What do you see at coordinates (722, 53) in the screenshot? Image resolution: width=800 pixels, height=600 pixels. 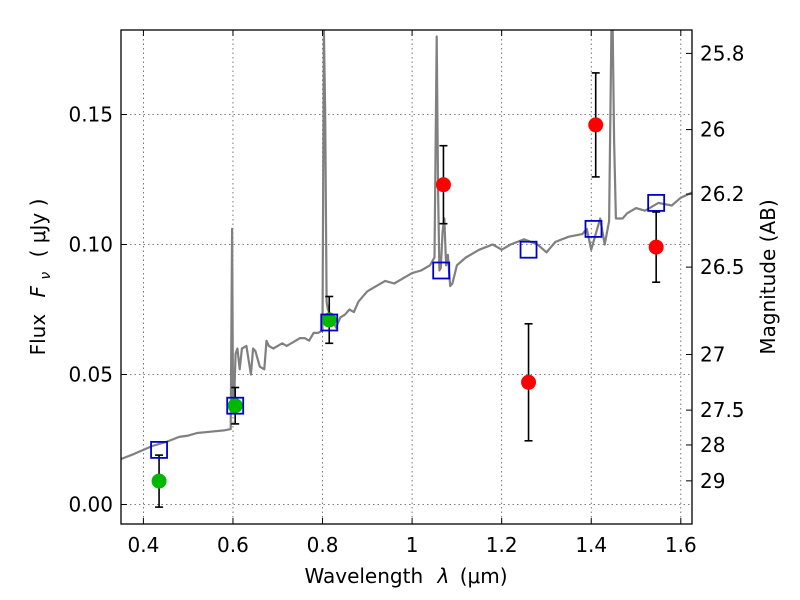 I see `right-tick-label: 25.8` at bounding box center [722, 53].